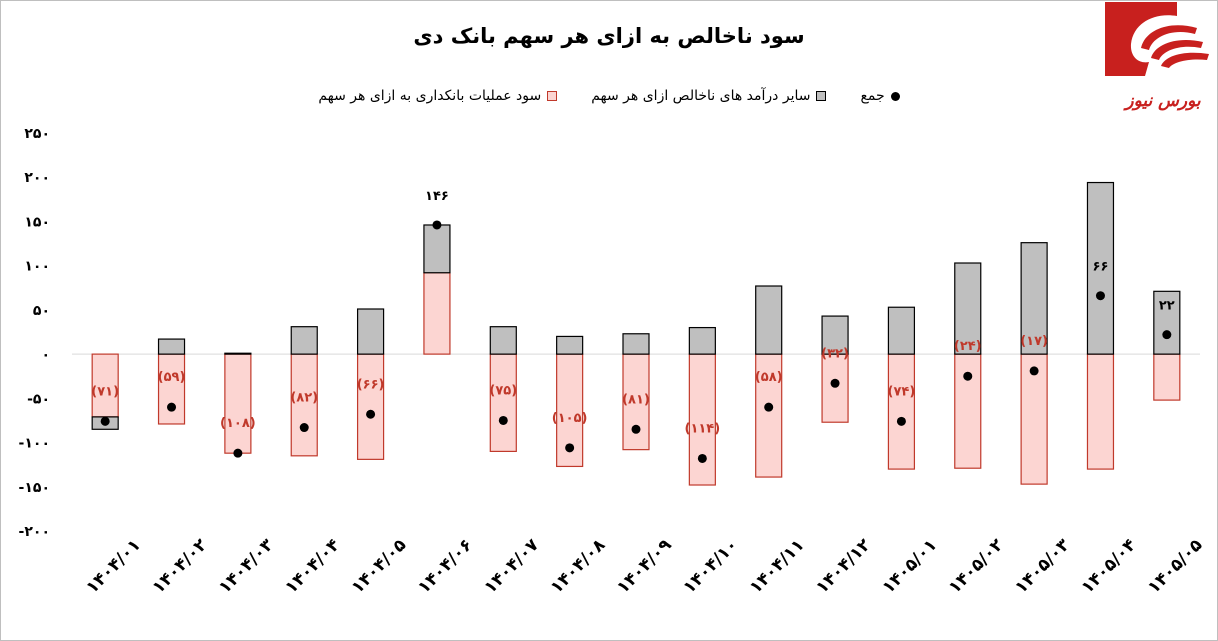 This screenshot has height=641, width=1218. Describe the element at coordinates (105, 391) in the screenshot. I see `ops-data-label: (۷۱)` at that location.